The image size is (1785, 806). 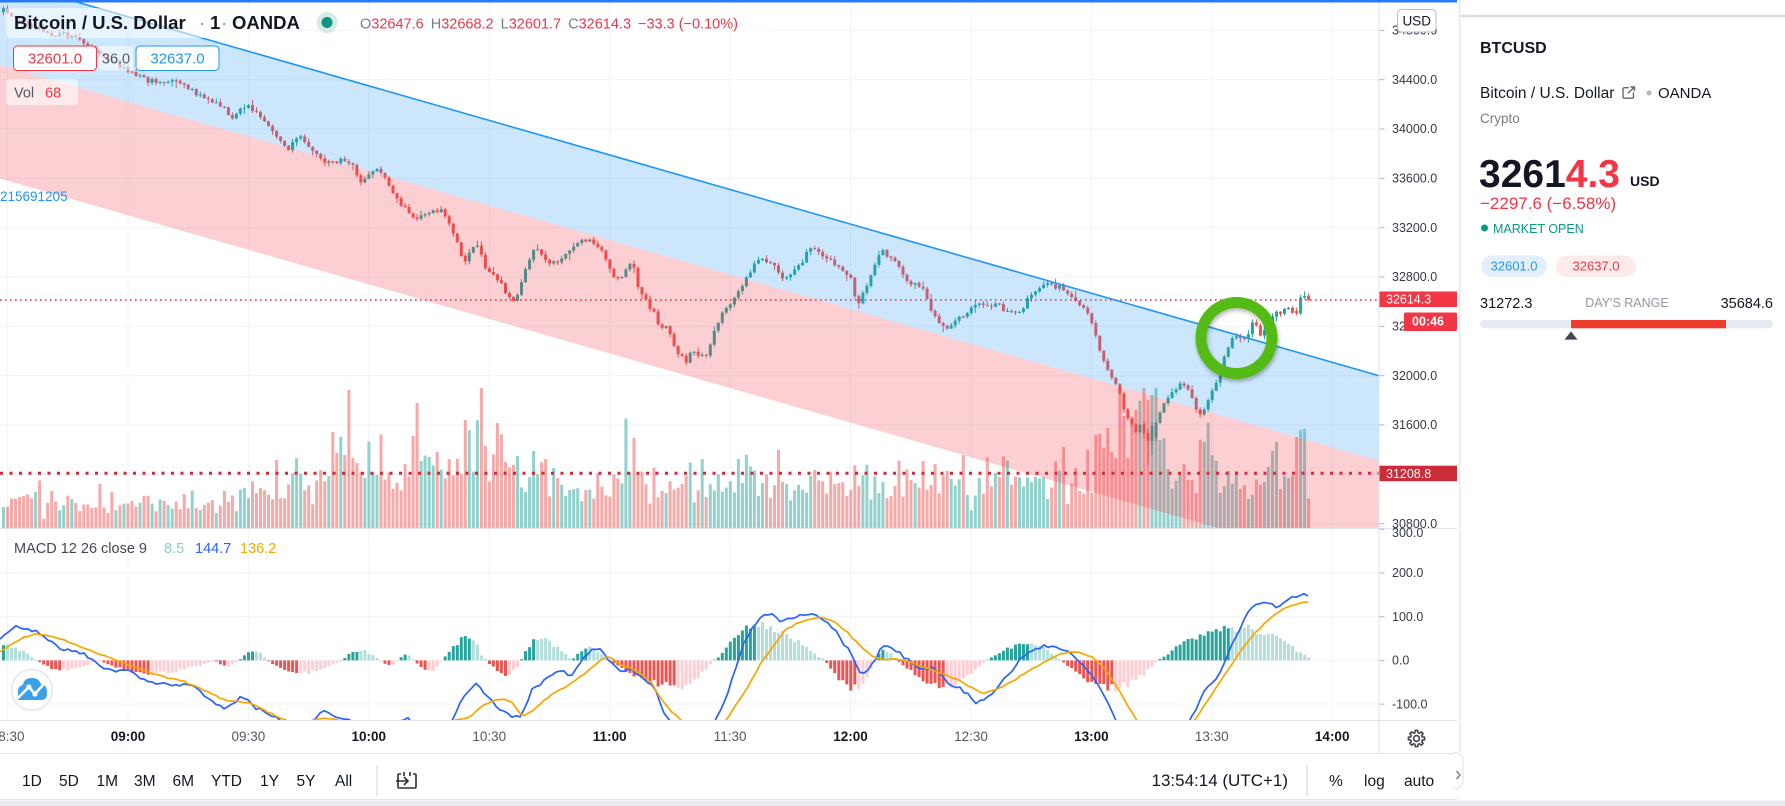 I want to click on svg-text: 14:00, so click(x=1332, y=736).